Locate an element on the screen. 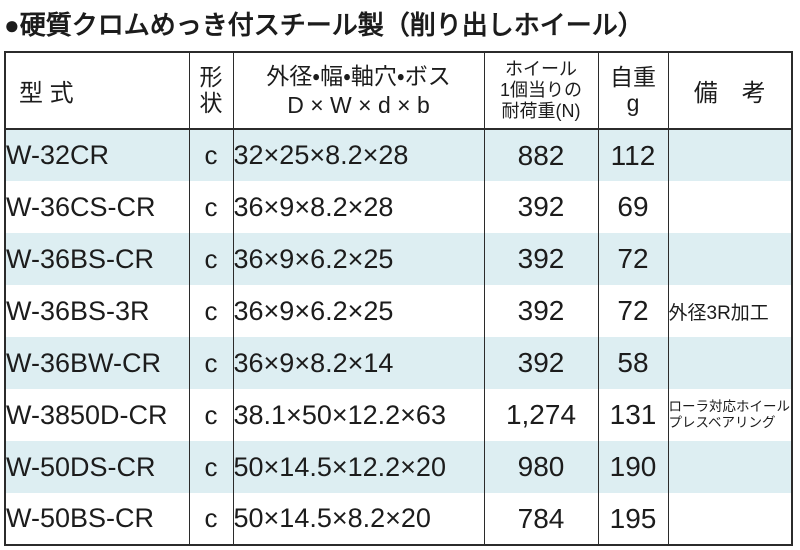 This screenshot has width=800, height=550. col-header-load-line3: 耐荷重(N) is located at coordinates (541, 111).